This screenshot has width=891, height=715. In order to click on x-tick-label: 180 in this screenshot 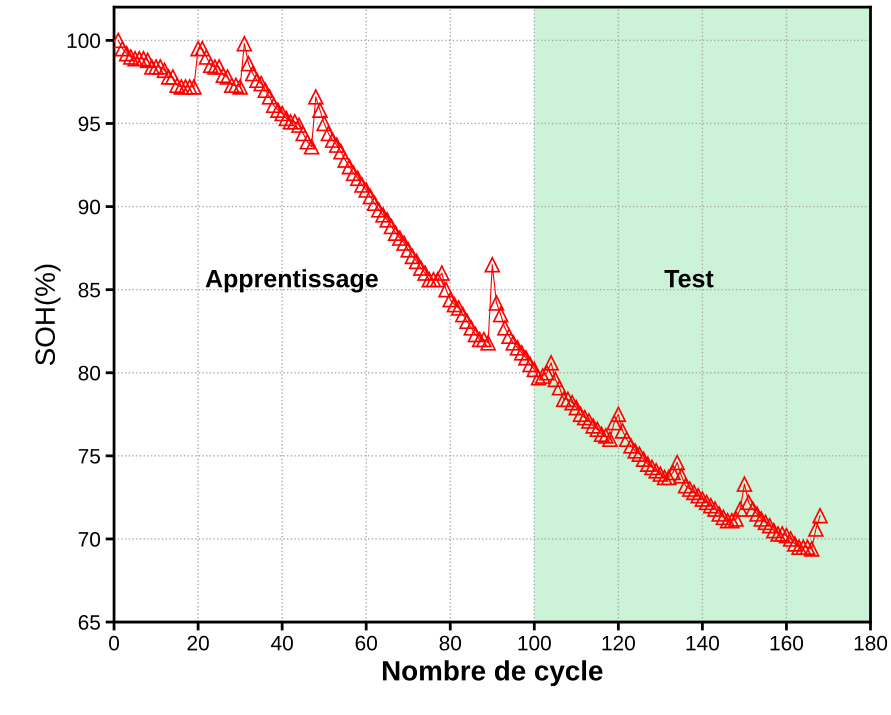, I will do `click(871, 643)`.